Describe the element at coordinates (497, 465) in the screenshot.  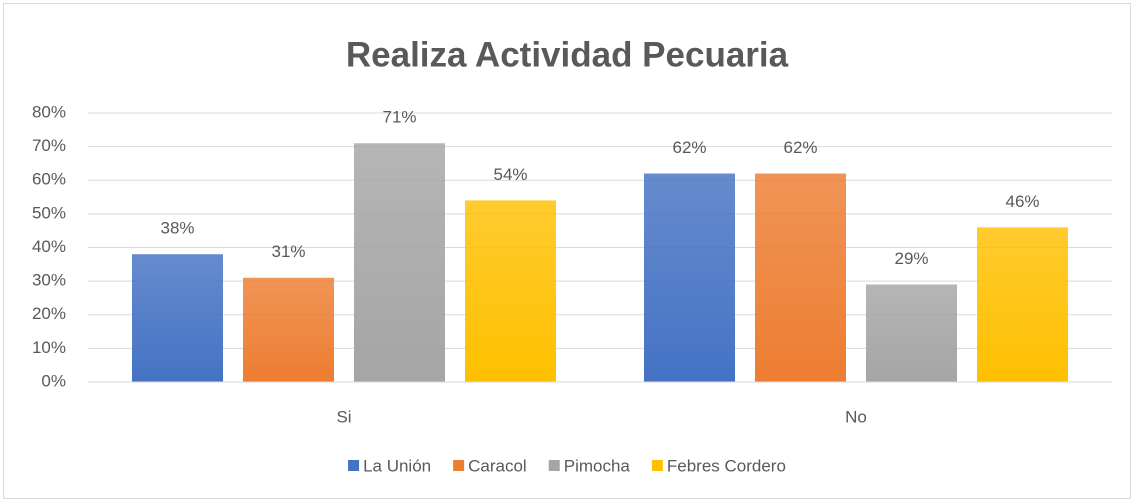
I see `legend-label: Caracol` at that location.